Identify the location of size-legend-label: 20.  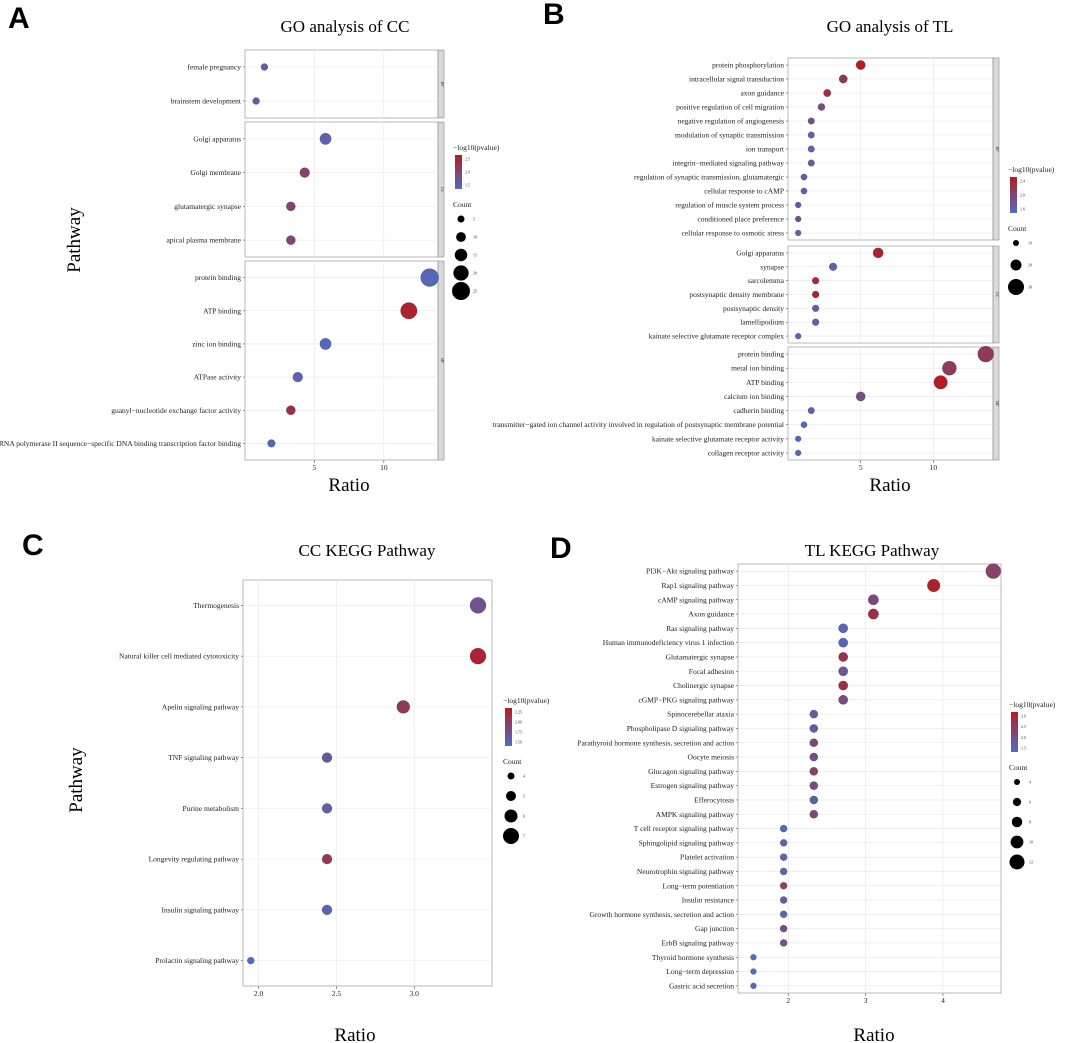
(475, 273).